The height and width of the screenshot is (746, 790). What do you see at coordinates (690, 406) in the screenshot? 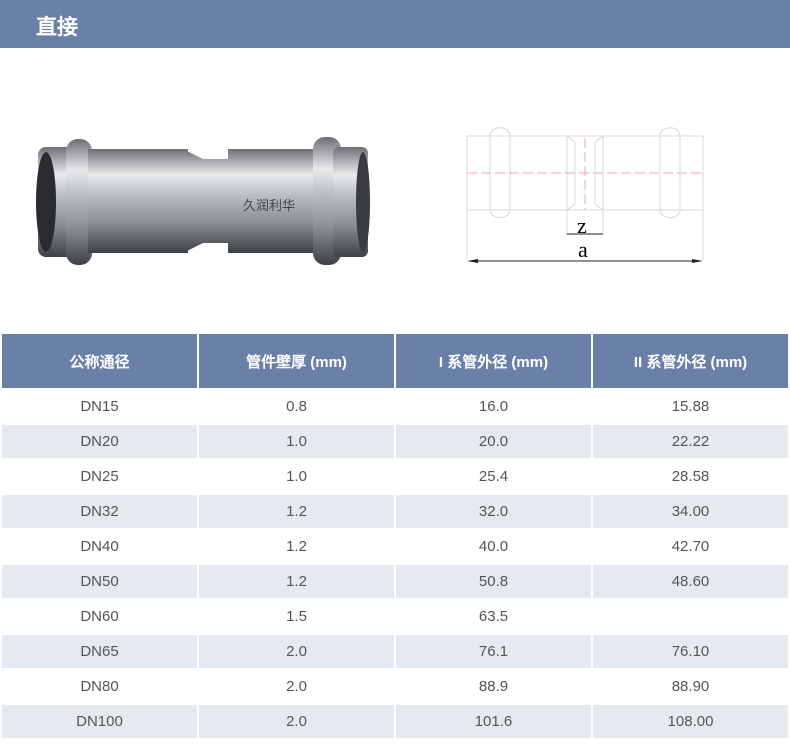
I see `table-cell: 15.88` at bounding box center [690, 406].